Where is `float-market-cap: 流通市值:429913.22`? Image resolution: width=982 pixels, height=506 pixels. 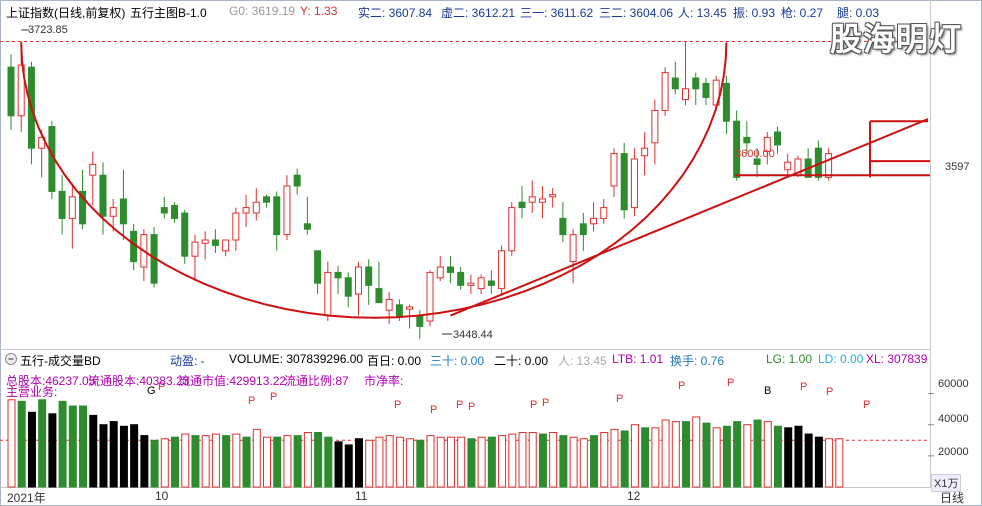 float-market-cap: 流通市值:429913.22 is located at coordinates (232, 381).